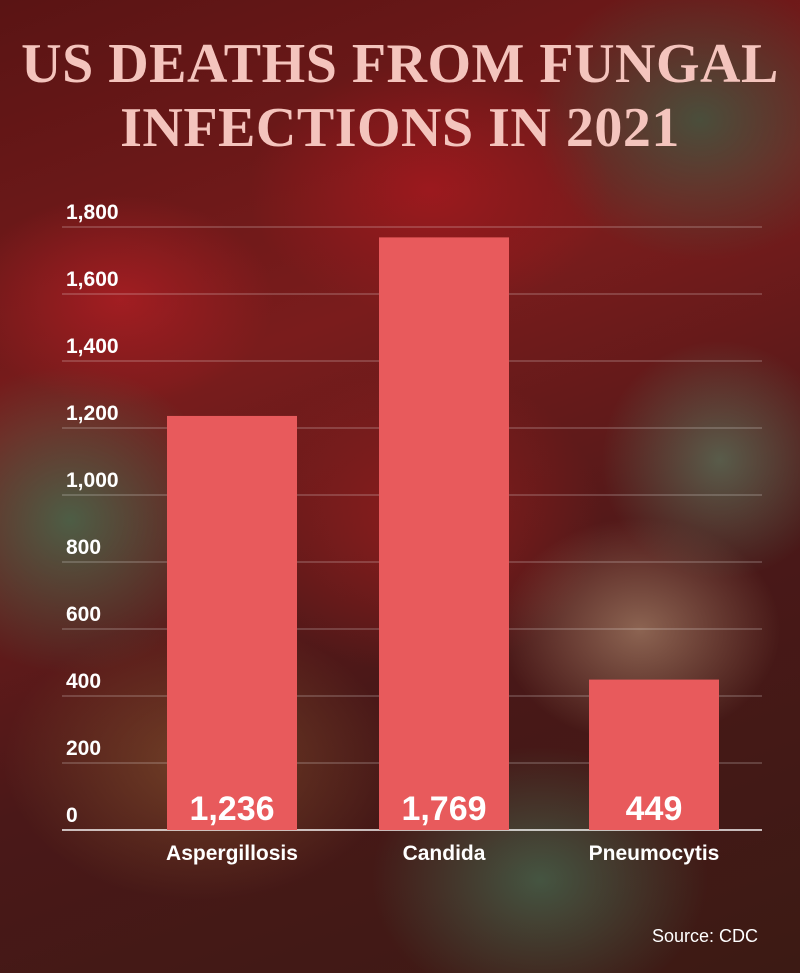 The width and height of the screenshot is (800, 973). Describe the element at coordinates (654, 809) in the screenshot. I see `data-label-pneumocytis: 449` at that location.